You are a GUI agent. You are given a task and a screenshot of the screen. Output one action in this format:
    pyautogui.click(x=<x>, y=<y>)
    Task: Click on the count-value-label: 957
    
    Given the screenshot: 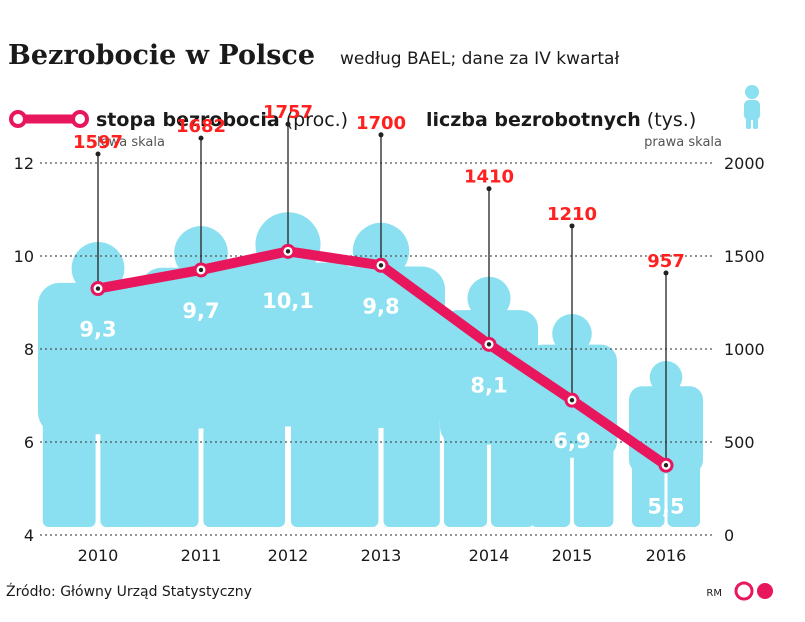 What is the action you would take?
    pyautogui.click(x=666, y=261)
    